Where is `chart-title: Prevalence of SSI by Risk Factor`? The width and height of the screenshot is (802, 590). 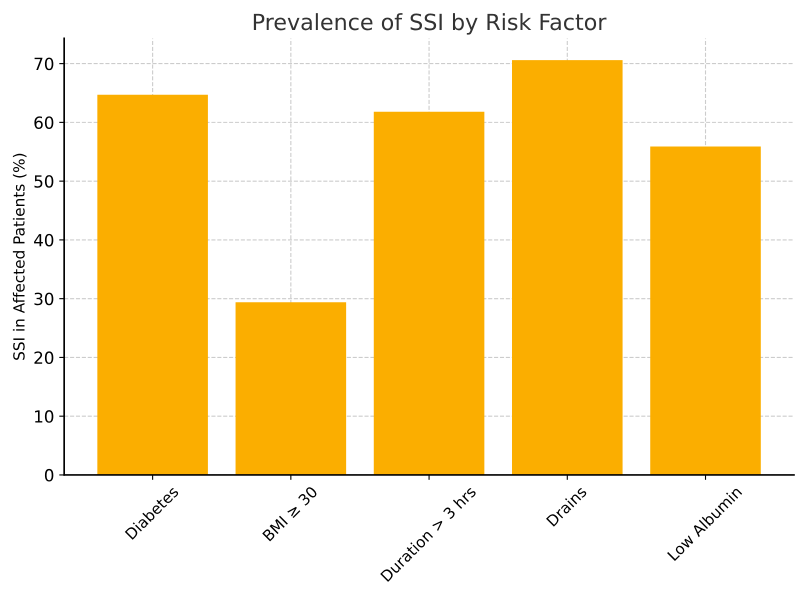
chart-title: Prevalence of SSI by Risk Factor is located at coordinates (430, 24).